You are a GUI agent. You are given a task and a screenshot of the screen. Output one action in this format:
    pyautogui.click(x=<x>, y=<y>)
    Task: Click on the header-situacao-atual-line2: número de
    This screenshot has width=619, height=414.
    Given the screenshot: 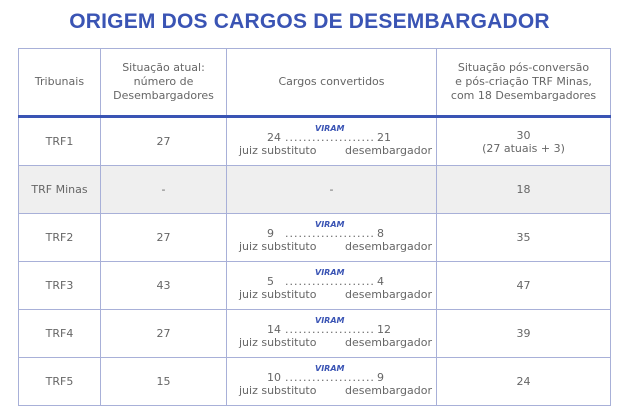 What is the action you would take?
    pyautogui.click(x=163, y=81)
    